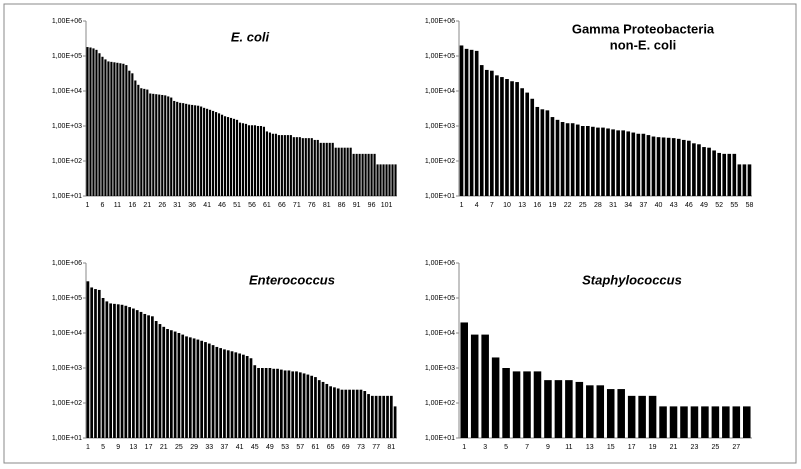  Describe the element at coordinates (632, 447) in the screenshot. I see `x-tick-label: 17` at that location.